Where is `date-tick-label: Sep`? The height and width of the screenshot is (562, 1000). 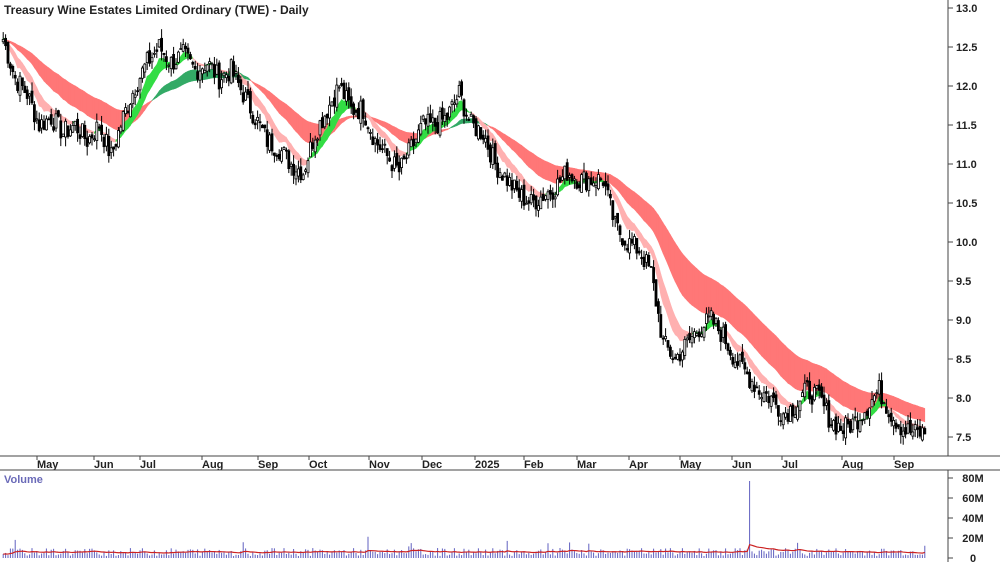 date-tick-label: Sep is located at coordinates (904, 465).